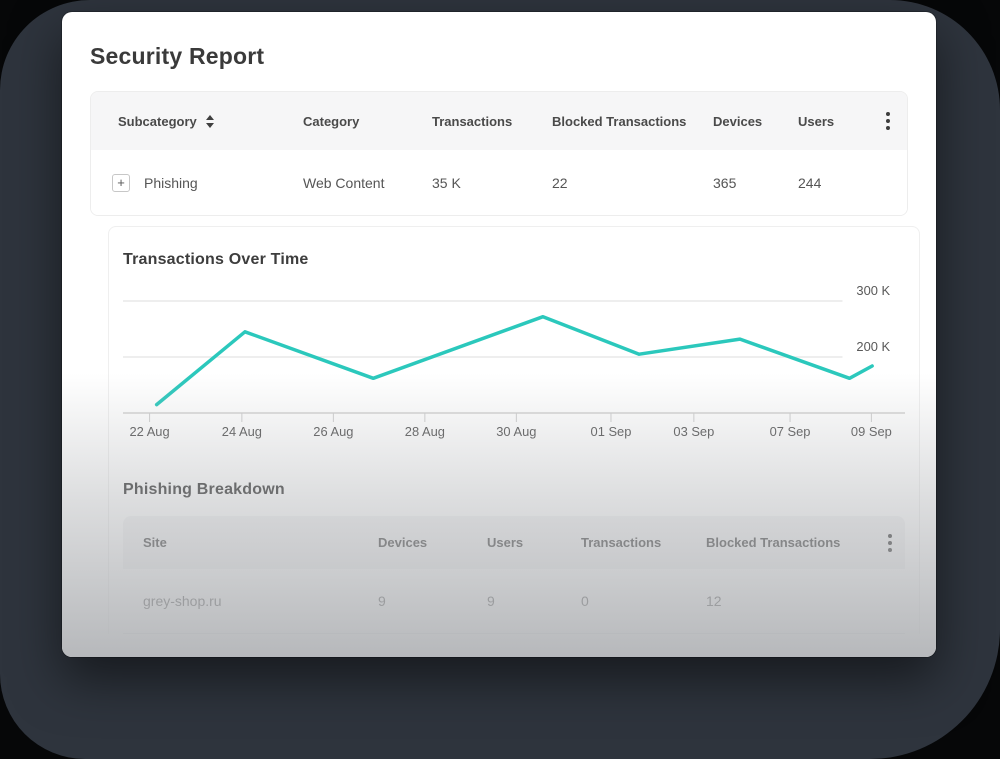  Describe the element at coordinates (425, 431) in the screenshot. I see `x-axis-label: 28 Aug` at that location.